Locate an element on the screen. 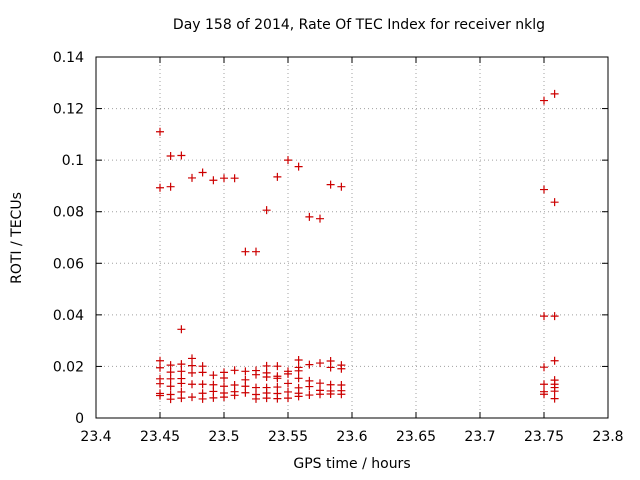  x-tick-label: 23.65 is located at coordinates (416, 437).